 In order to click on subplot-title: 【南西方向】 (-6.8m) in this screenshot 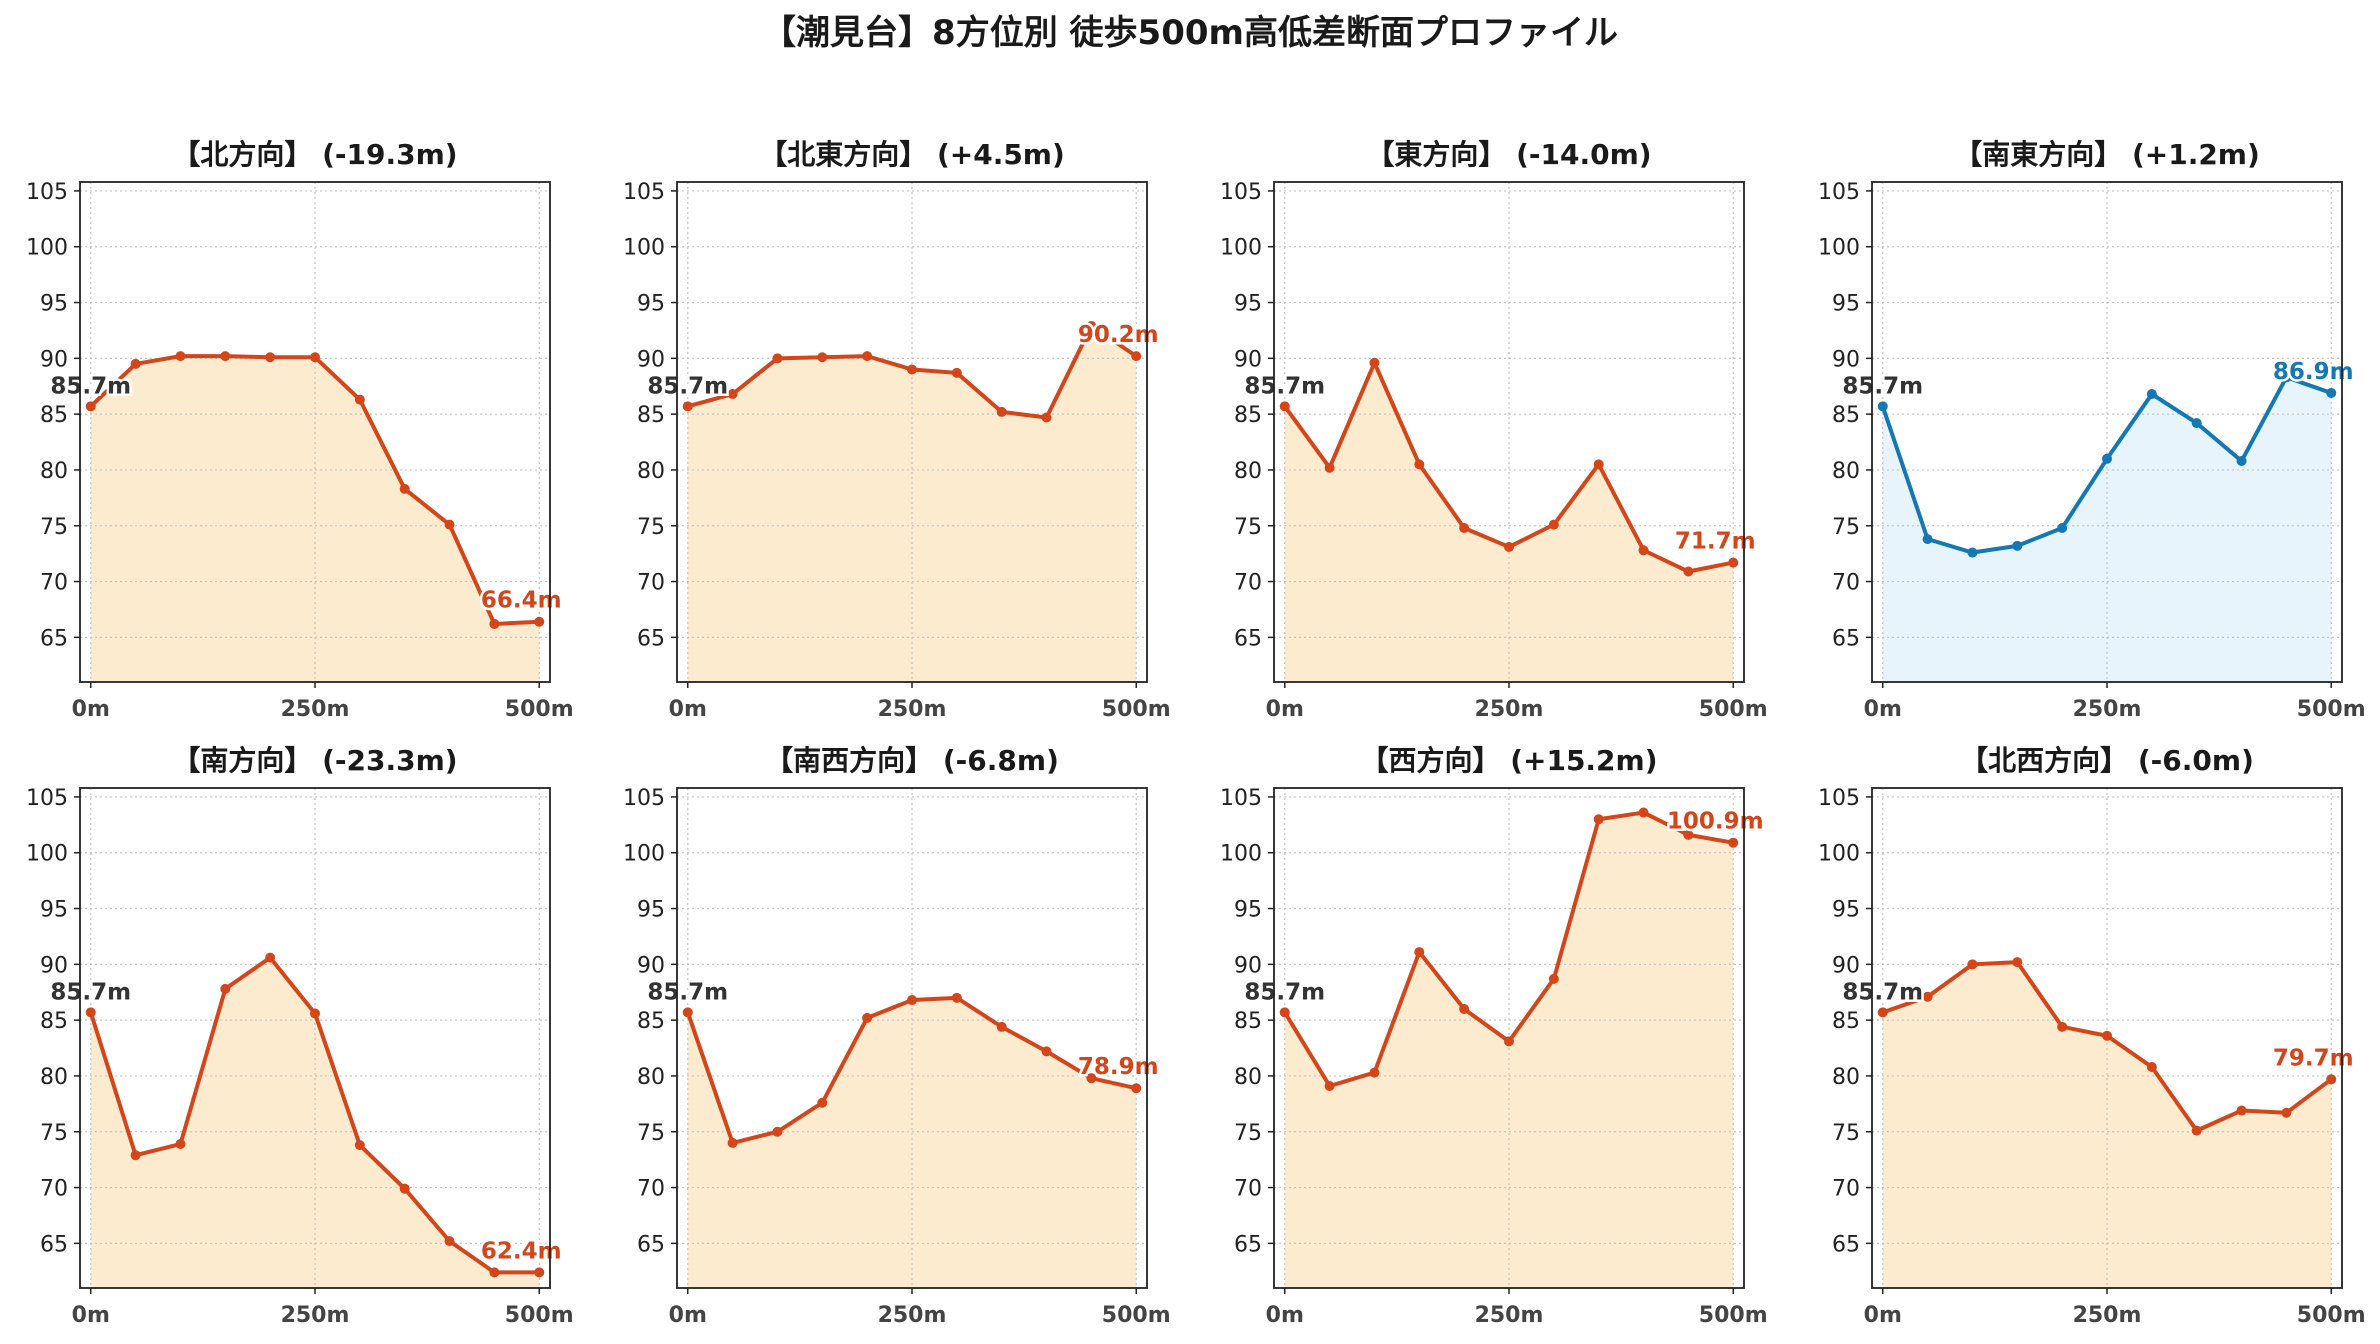, I will do `click(912, 760)`.